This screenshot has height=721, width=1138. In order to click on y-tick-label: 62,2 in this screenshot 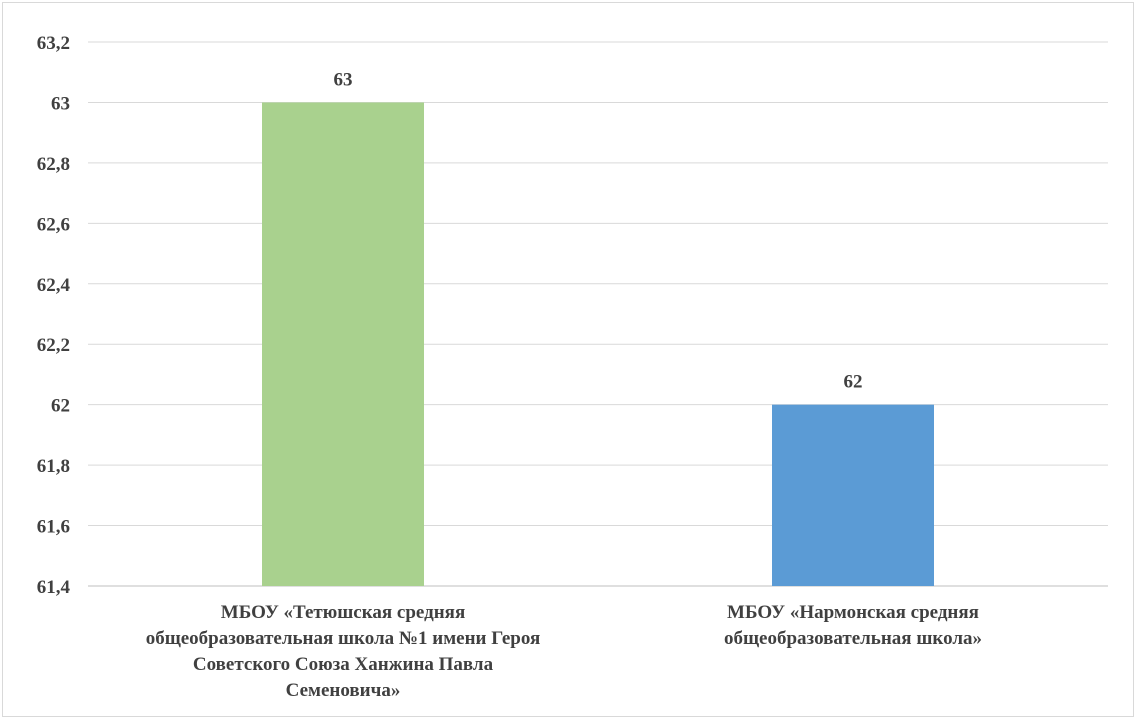, I will do `click(53, 345)`.